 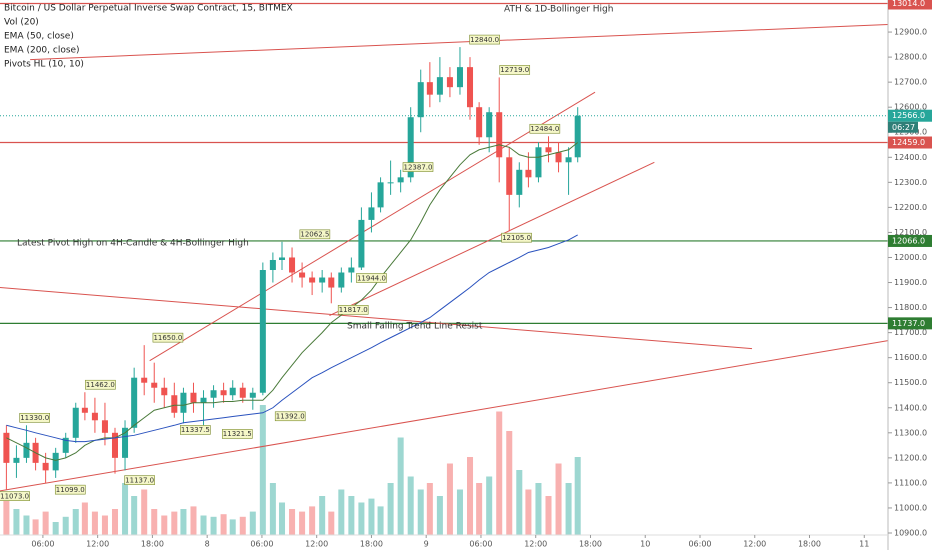 I want to click on last-price-tag, so click(x=910, y=115).